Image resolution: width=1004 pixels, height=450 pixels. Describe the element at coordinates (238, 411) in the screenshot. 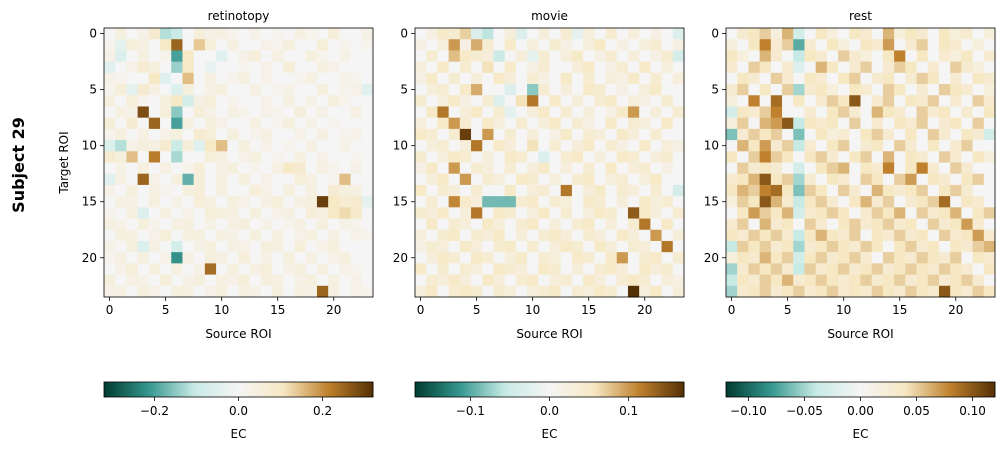

I see `colorbar: −0.2 0.0 0.2EC` at that location.